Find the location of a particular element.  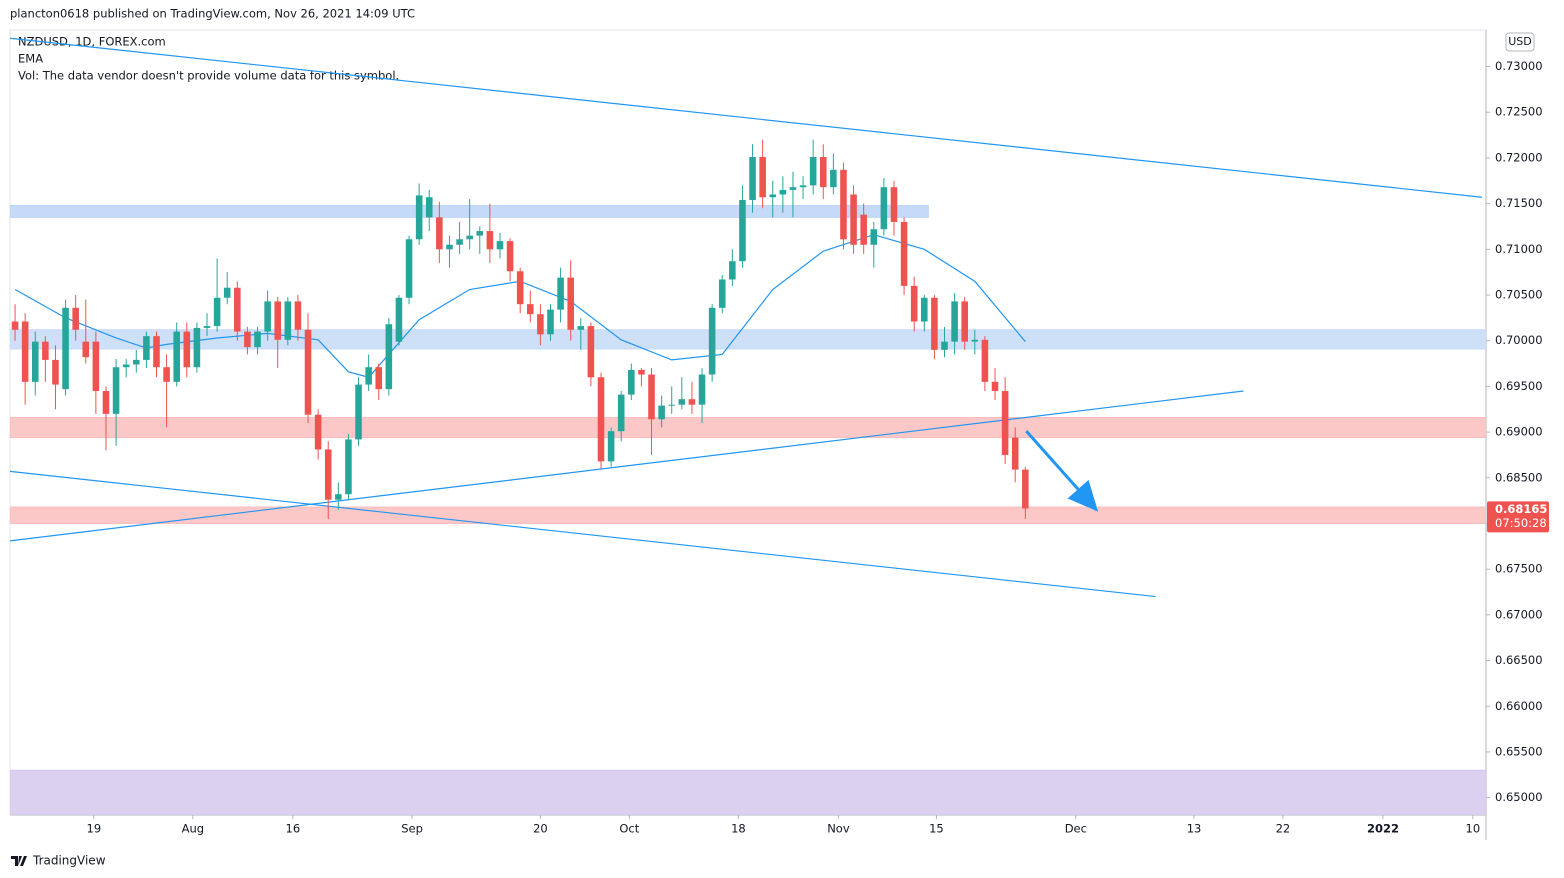

brand: TradingView is located at coordinates (58, 861).